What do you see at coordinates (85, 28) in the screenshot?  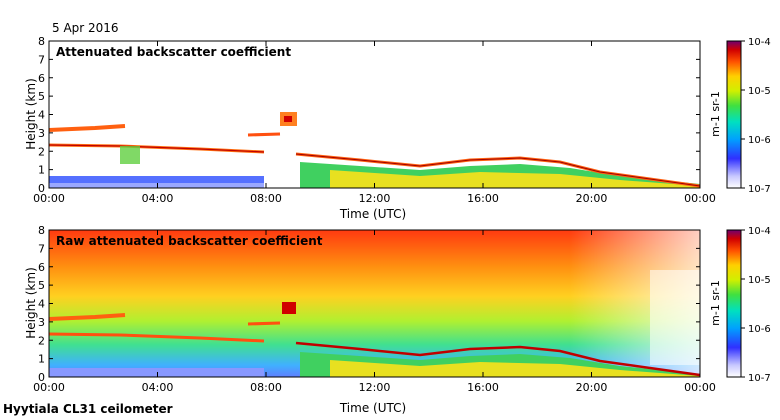 I see `figure-date: 5 Apr 2016` at bounding box center [85, 28].